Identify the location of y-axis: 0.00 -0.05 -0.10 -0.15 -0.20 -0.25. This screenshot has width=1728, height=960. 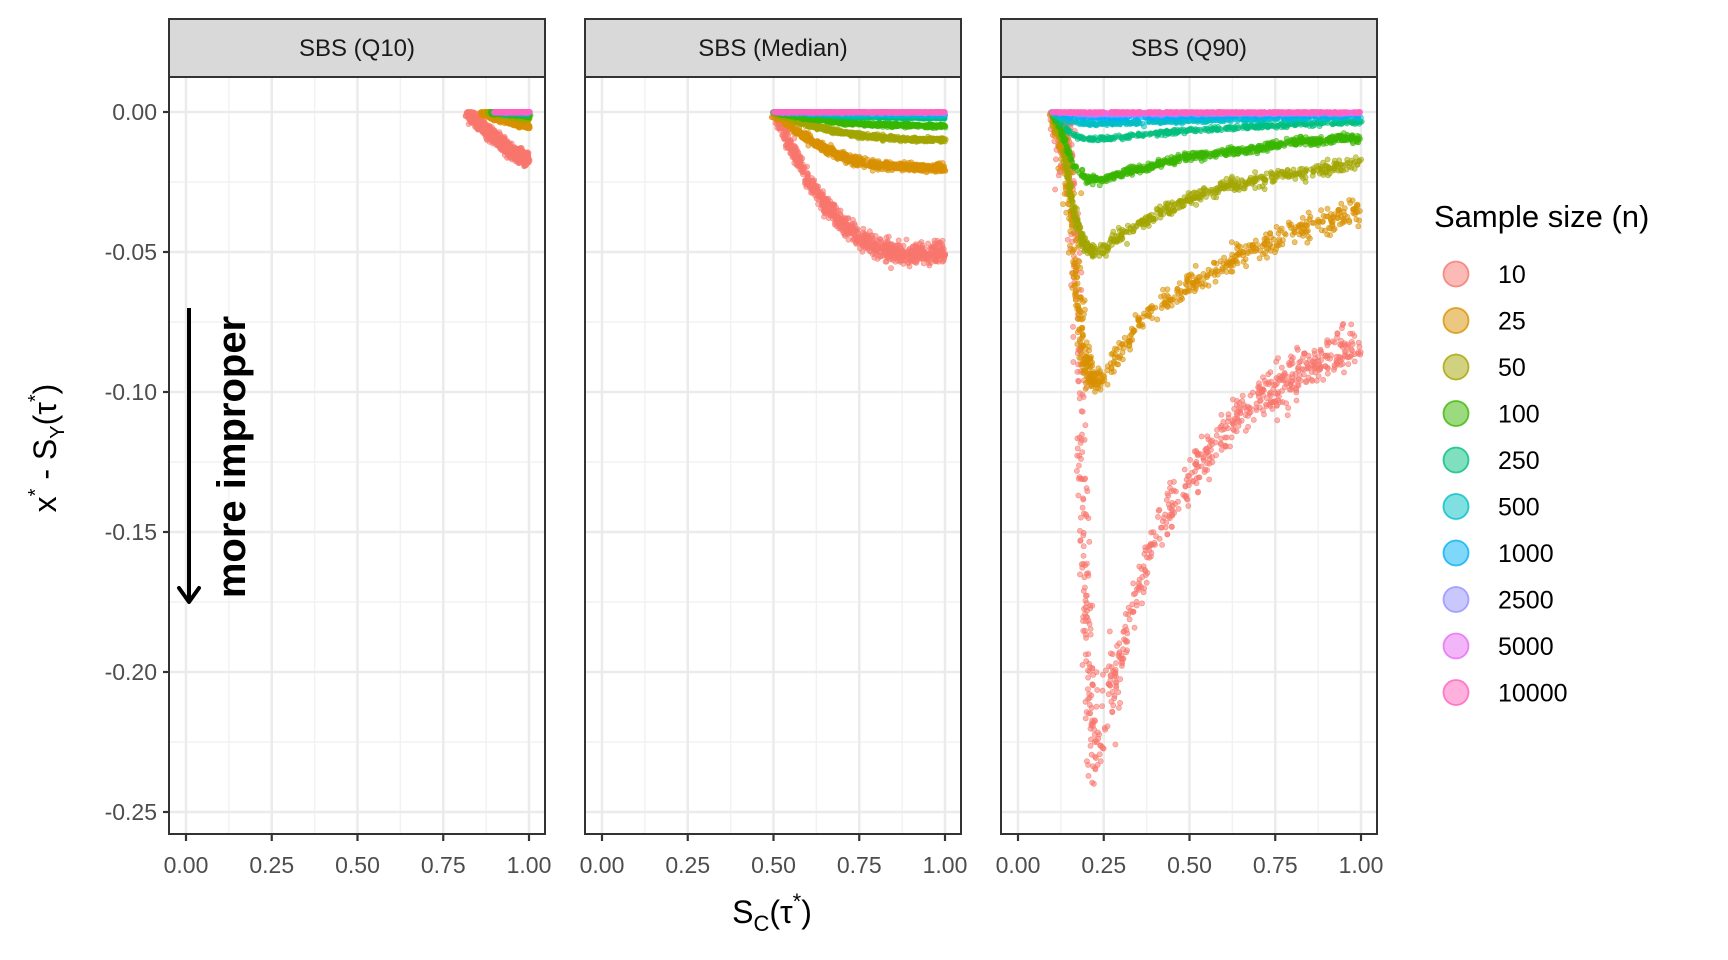
(137, 462).